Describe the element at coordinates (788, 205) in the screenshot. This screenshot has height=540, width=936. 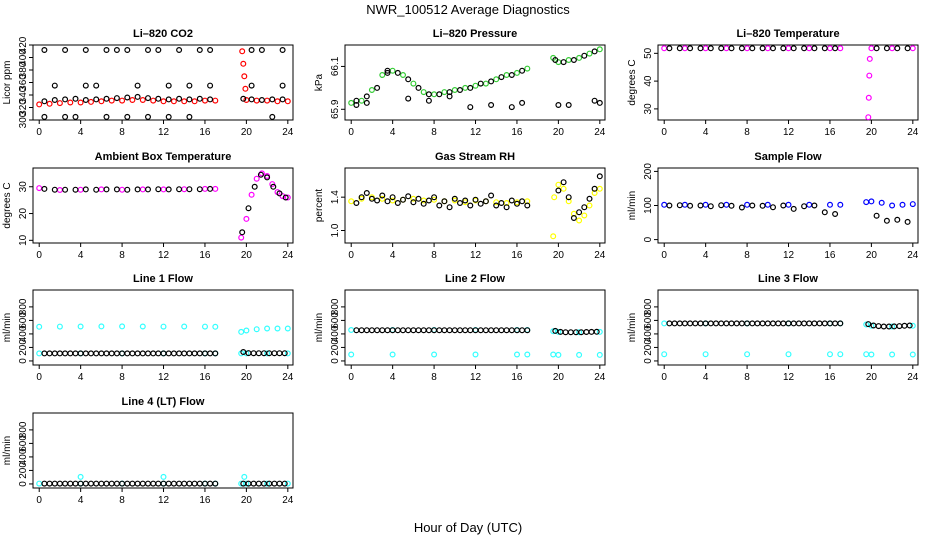
I see `plot-frame` at that location.